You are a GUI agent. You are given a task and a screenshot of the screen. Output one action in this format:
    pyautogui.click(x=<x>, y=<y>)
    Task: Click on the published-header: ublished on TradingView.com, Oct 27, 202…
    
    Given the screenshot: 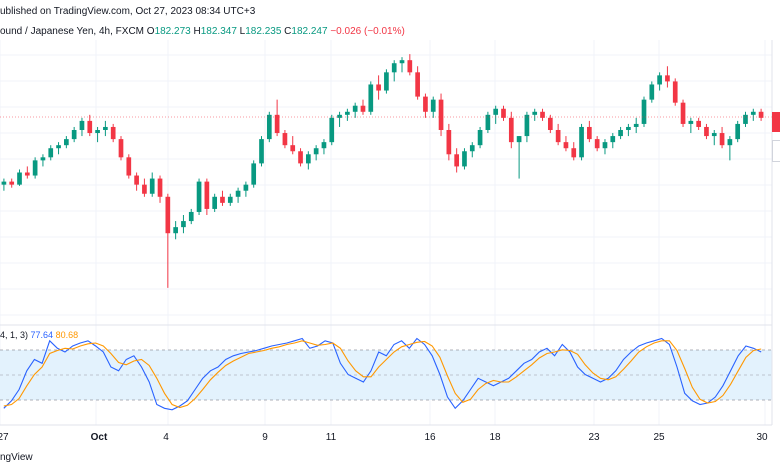 What is the action you would take?
    pyautogui.click(x=128, y=11)
    